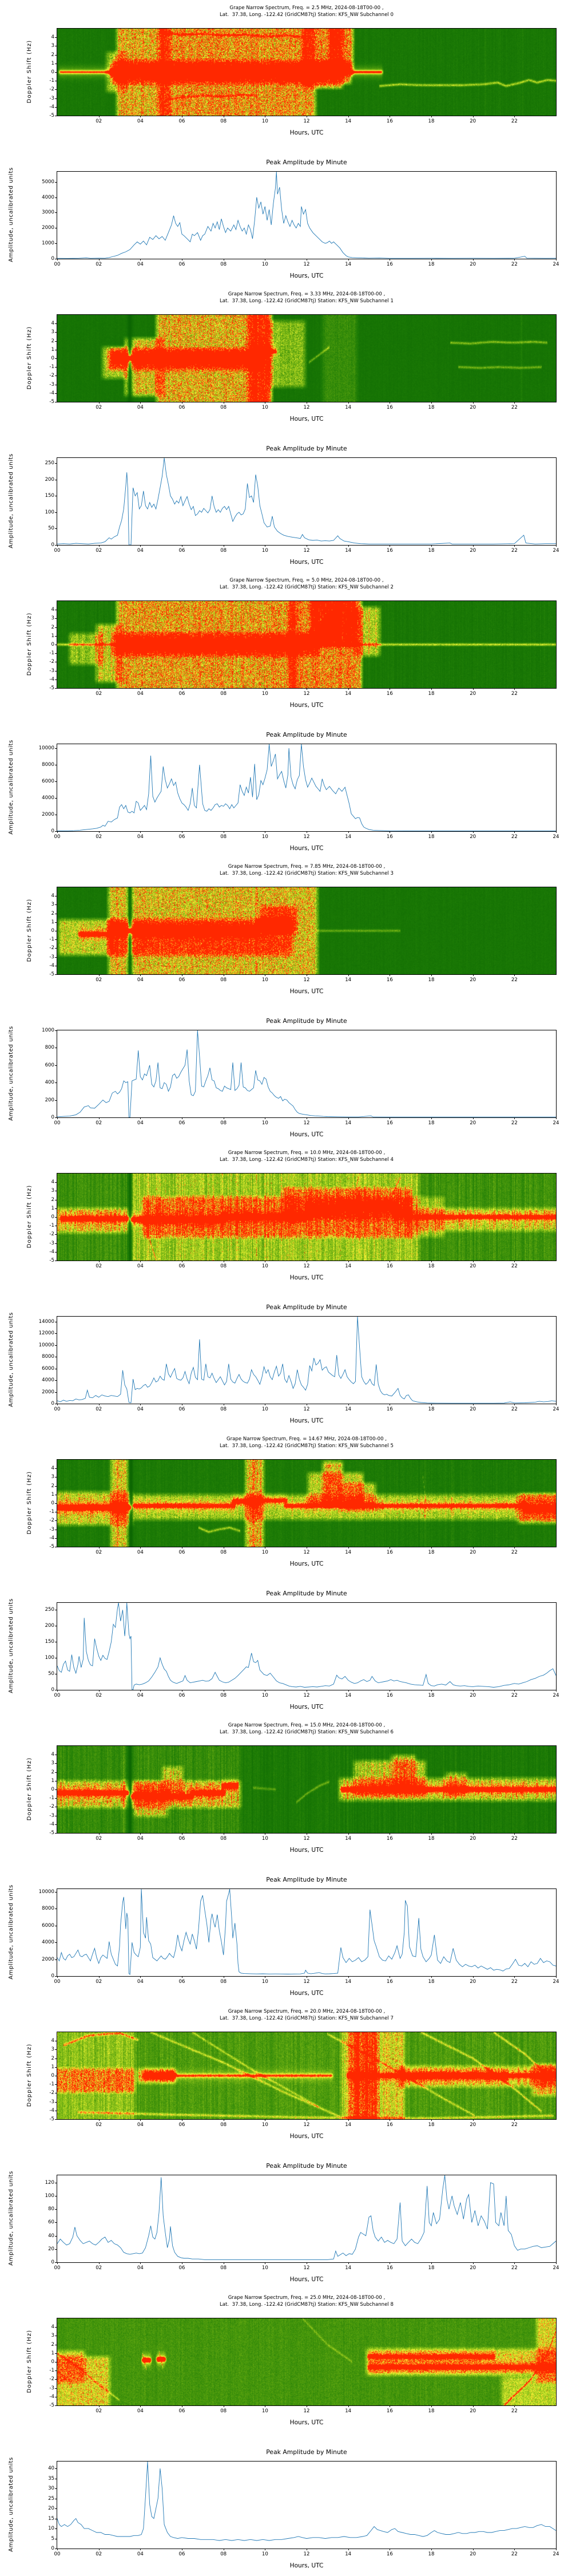 This screenshot has height=2576, width=572. Describe the element at coordinates (11, 2504) in the screenshot. I see `amplitude-axis-label: Amplitude, uncalibrated units` at that location.